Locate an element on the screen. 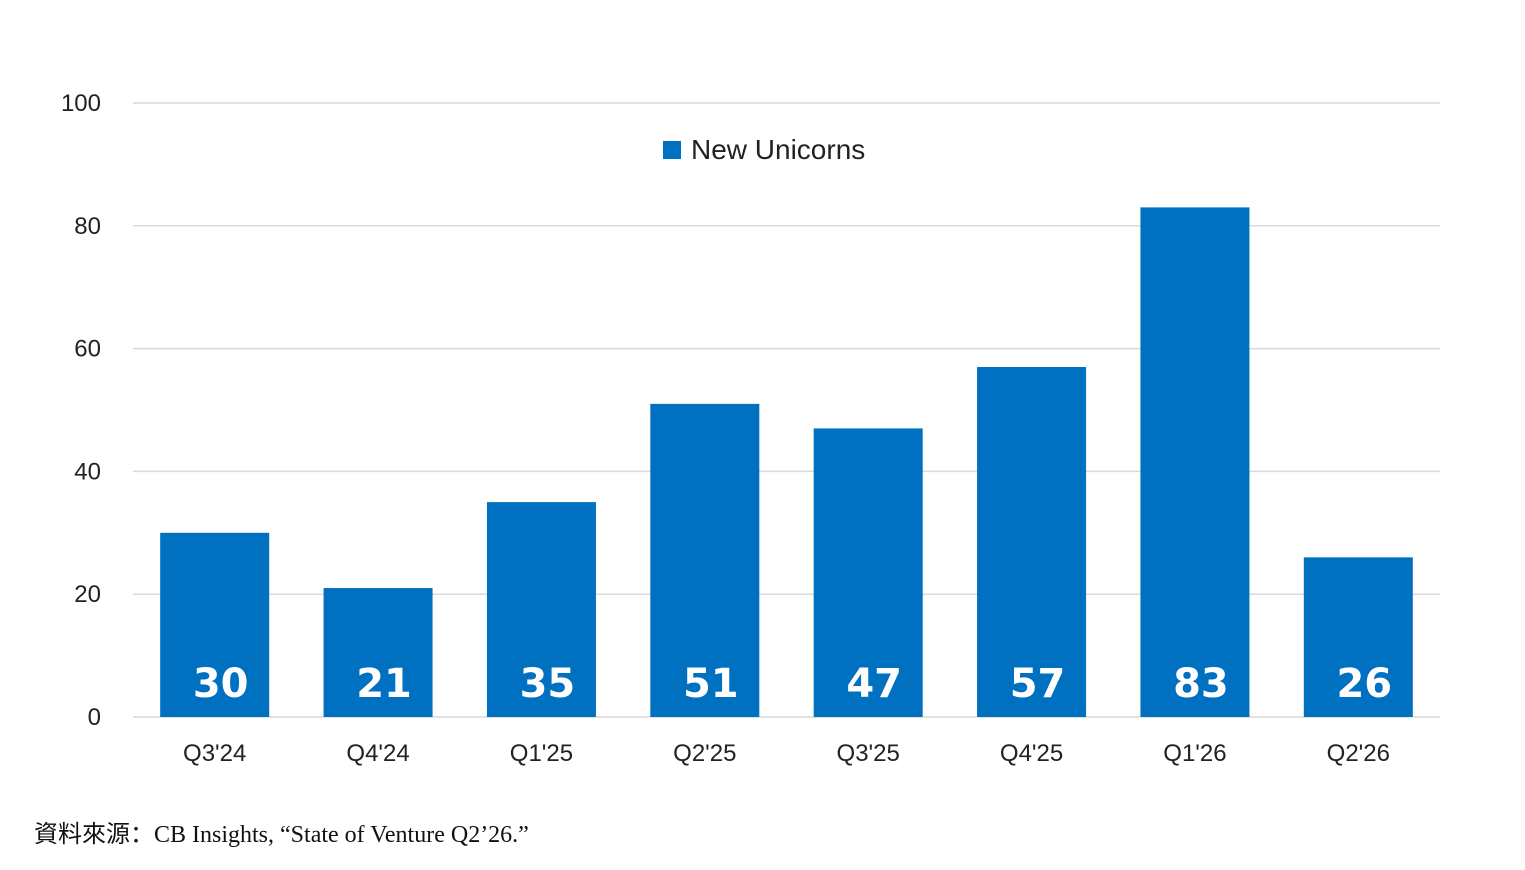 The image size is (1525, 870). x-tick-label-0: Q3'24 is located at coordinates (214, 753).